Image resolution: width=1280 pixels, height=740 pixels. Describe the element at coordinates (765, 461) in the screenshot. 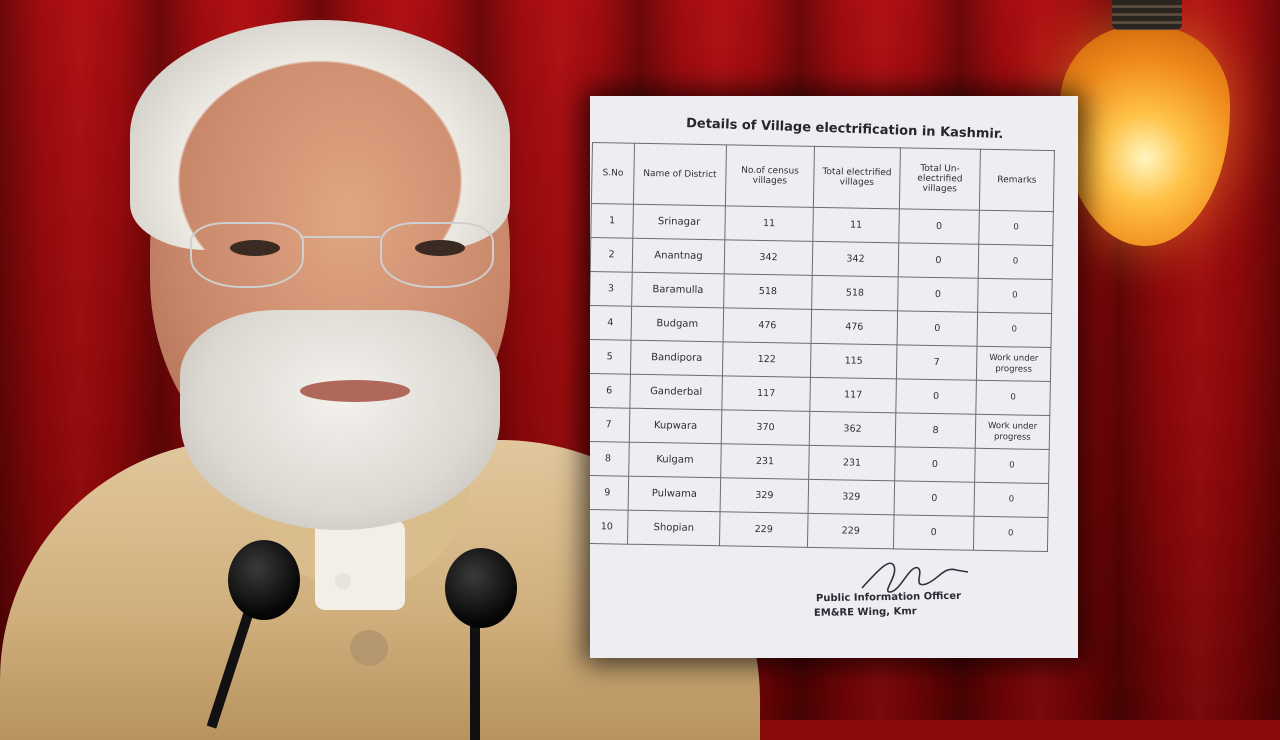

I see `census-villages: 231` at that location.